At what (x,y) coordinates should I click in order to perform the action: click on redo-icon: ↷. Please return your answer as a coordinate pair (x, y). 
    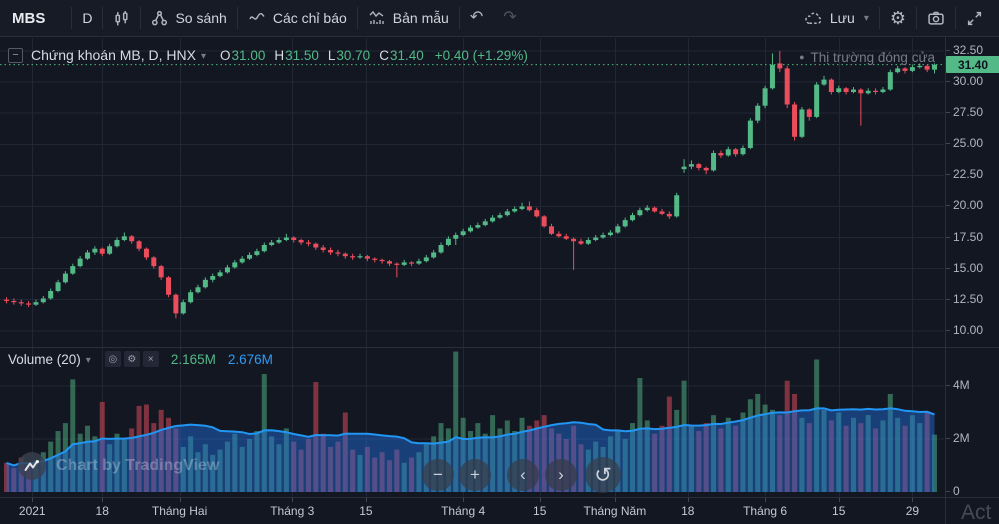
    Looking at the image, I should click on (510, 17).